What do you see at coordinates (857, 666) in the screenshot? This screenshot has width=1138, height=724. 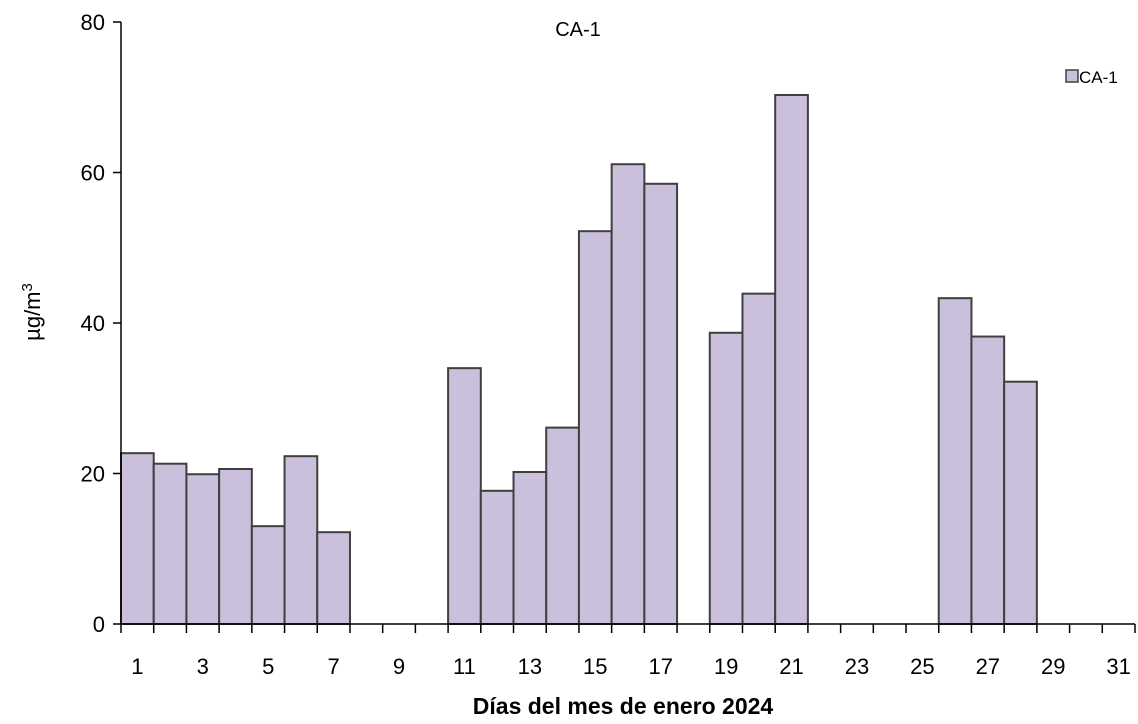 I see `x-tick-label: 23` at bounding box center [857, 666].